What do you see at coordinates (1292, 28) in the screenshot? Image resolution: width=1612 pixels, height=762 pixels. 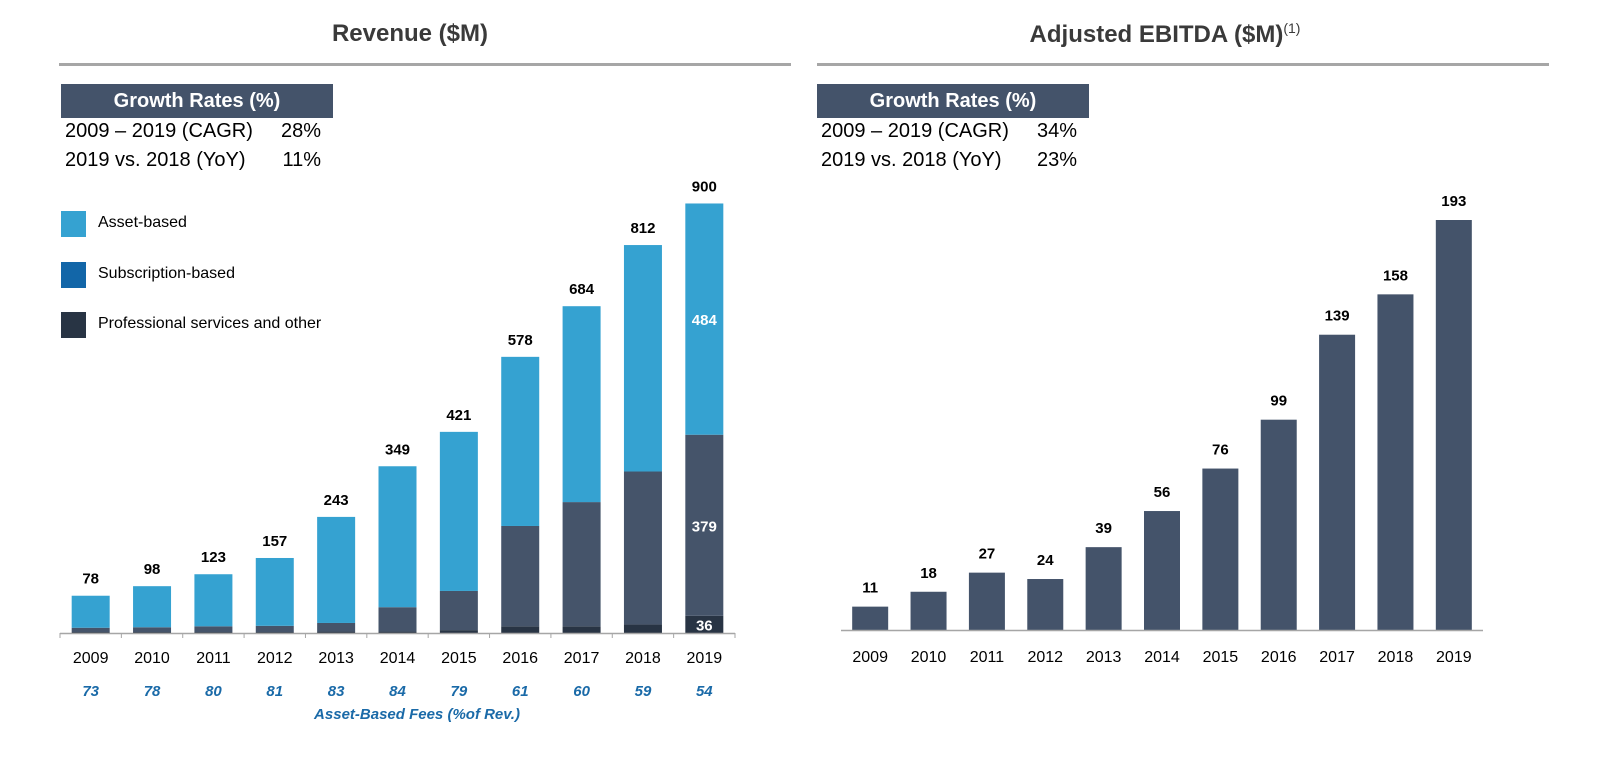 I see `ebitda-title-footnote: (1)` at bounding box center [1292, 28].